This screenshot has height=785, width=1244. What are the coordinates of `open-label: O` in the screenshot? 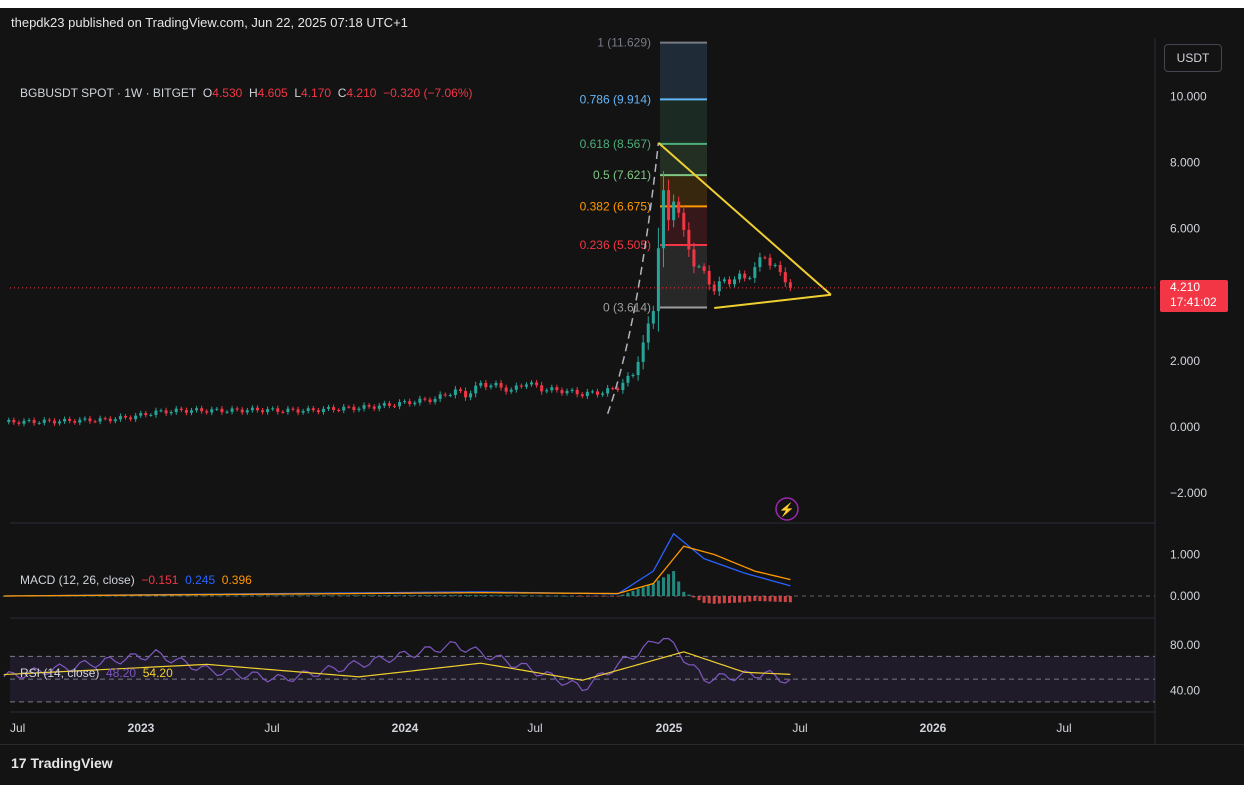 It's located at (207, 93).